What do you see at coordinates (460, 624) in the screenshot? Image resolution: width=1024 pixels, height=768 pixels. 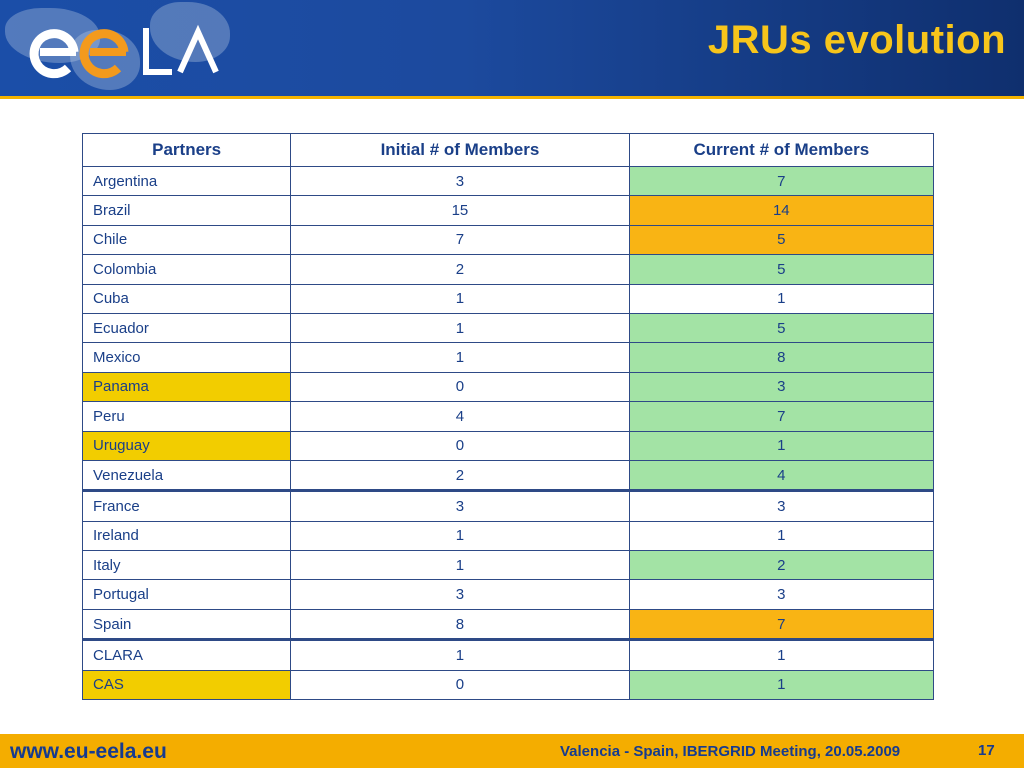 I see `initial-members-cell: 8` at bounding box center [460, 624].